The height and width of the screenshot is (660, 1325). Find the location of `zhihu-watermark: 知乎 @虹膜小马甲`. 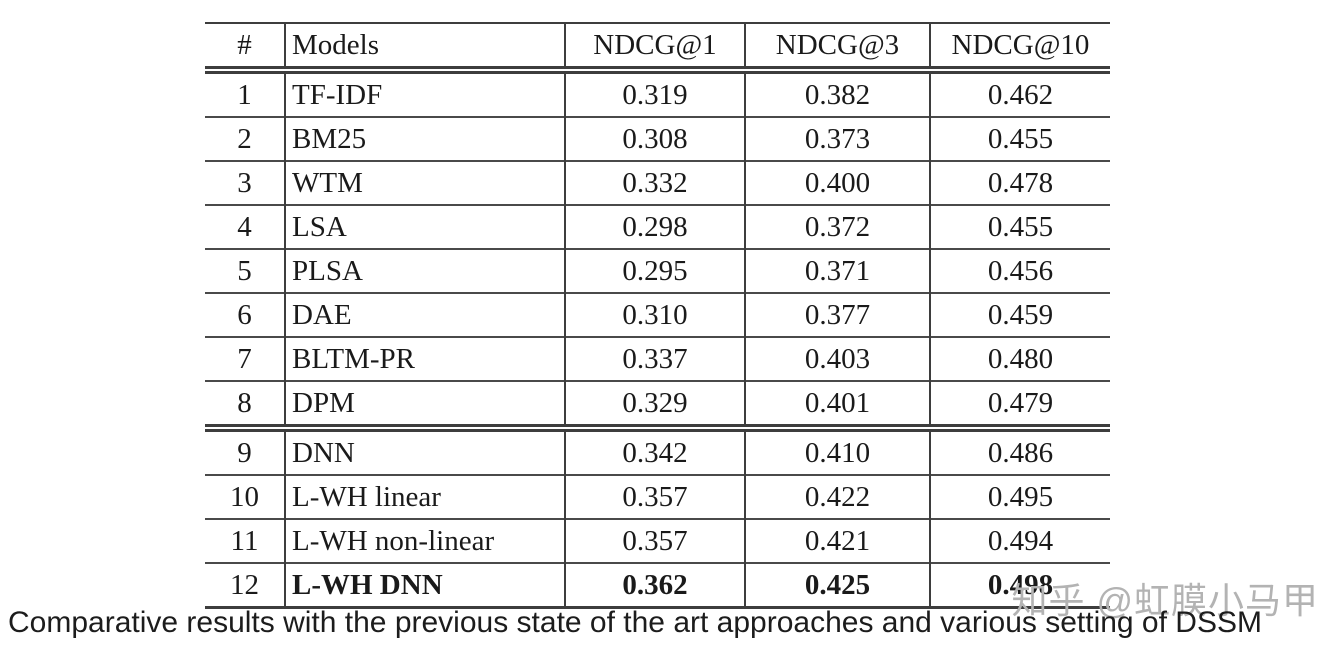

zhihu-watermark: 知乎 @虹膜小马甲 is located at coordinates (1165, 600).